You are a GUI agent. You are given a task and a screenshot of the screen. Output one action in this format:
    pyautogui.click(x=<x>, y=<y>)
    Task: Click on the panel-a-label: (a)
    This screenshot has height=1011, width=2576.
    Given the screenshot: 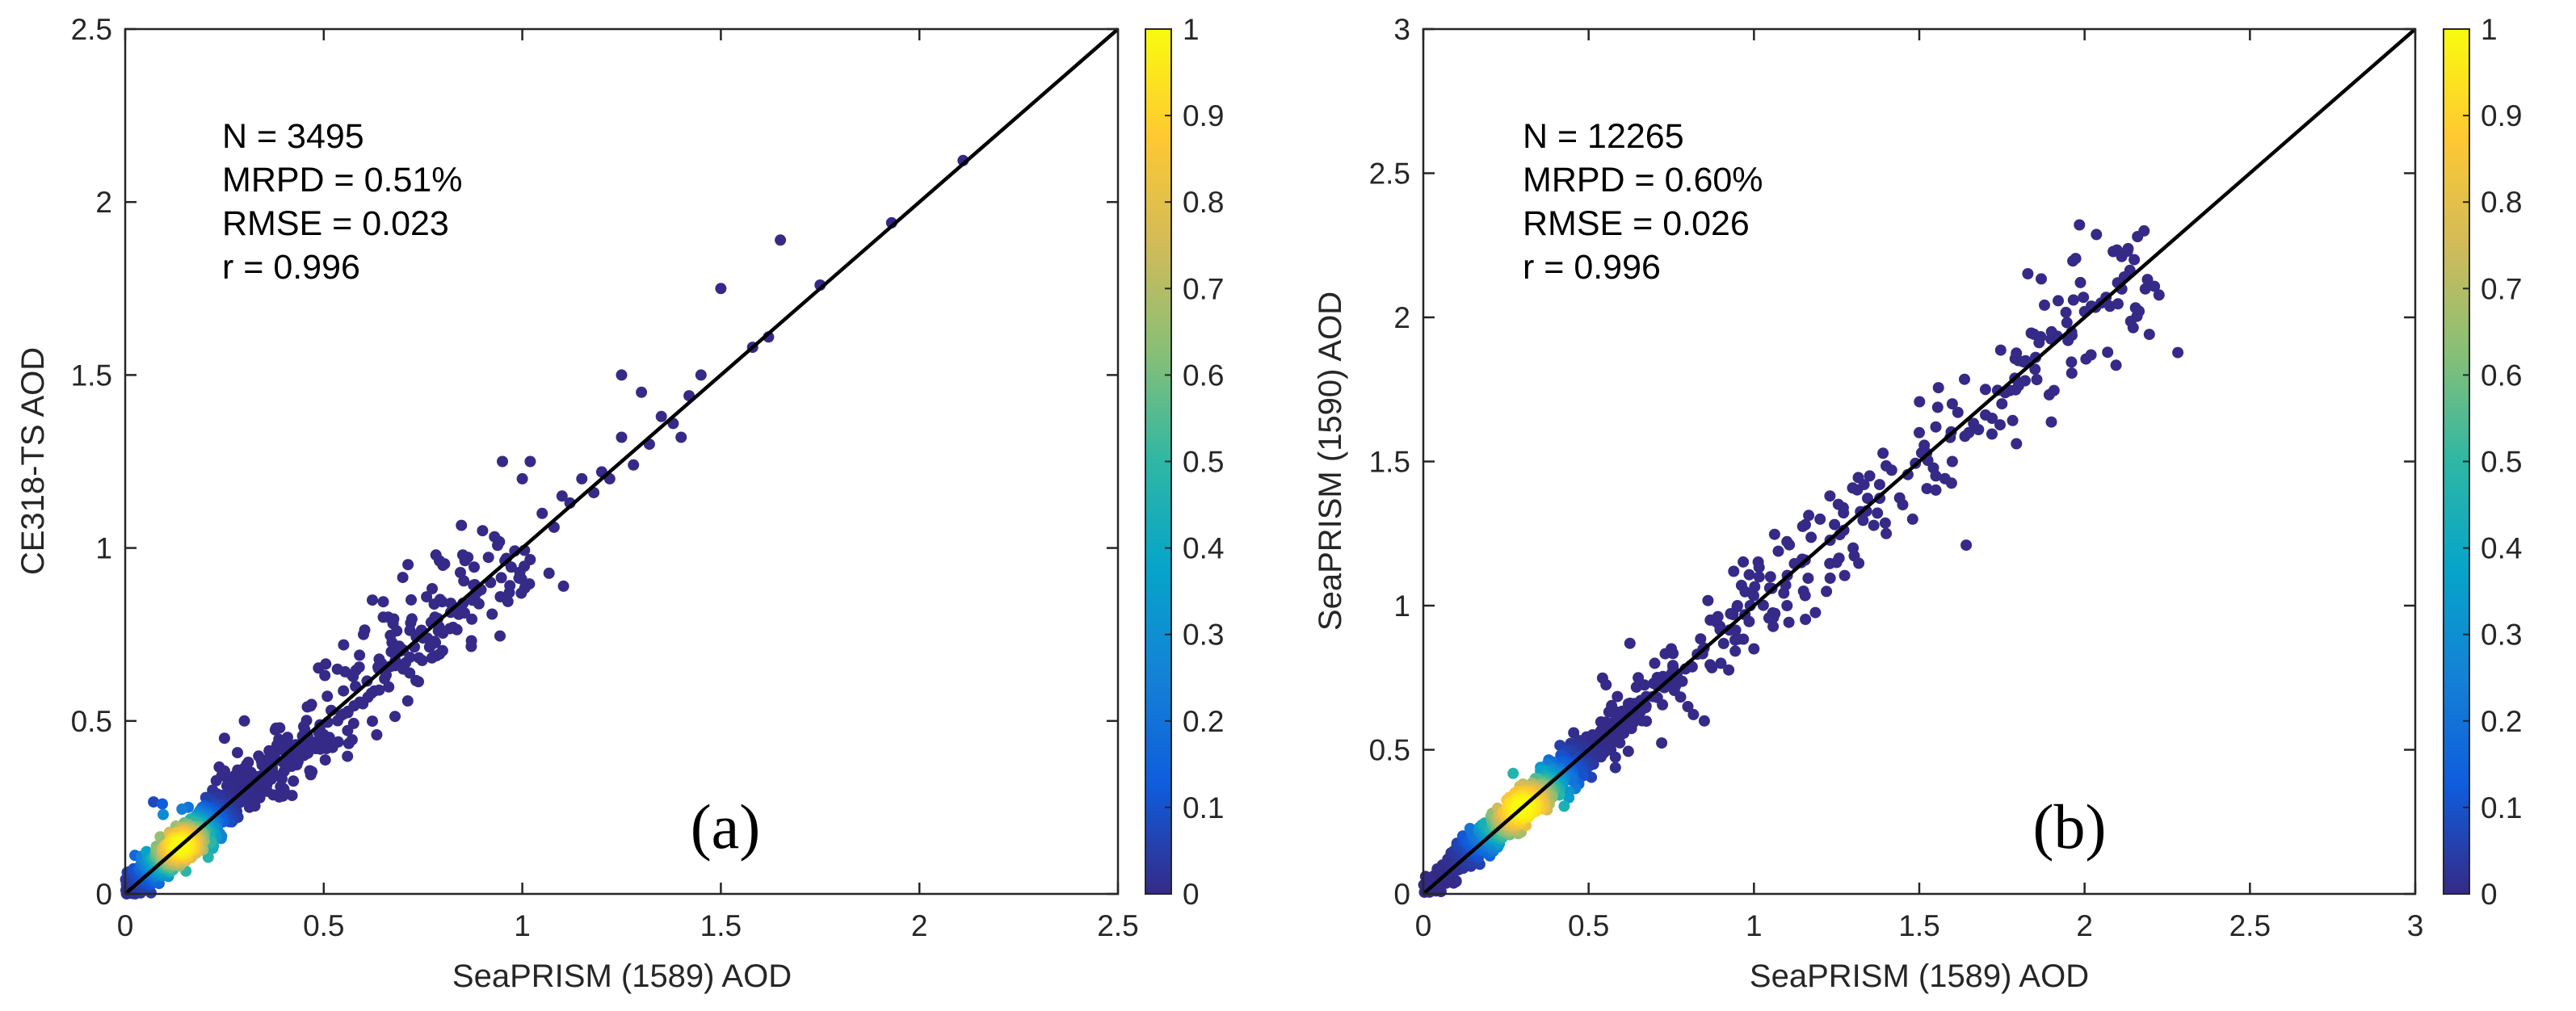 What is the action you would take?
    pyautogui.click(x=726, y=826)
    